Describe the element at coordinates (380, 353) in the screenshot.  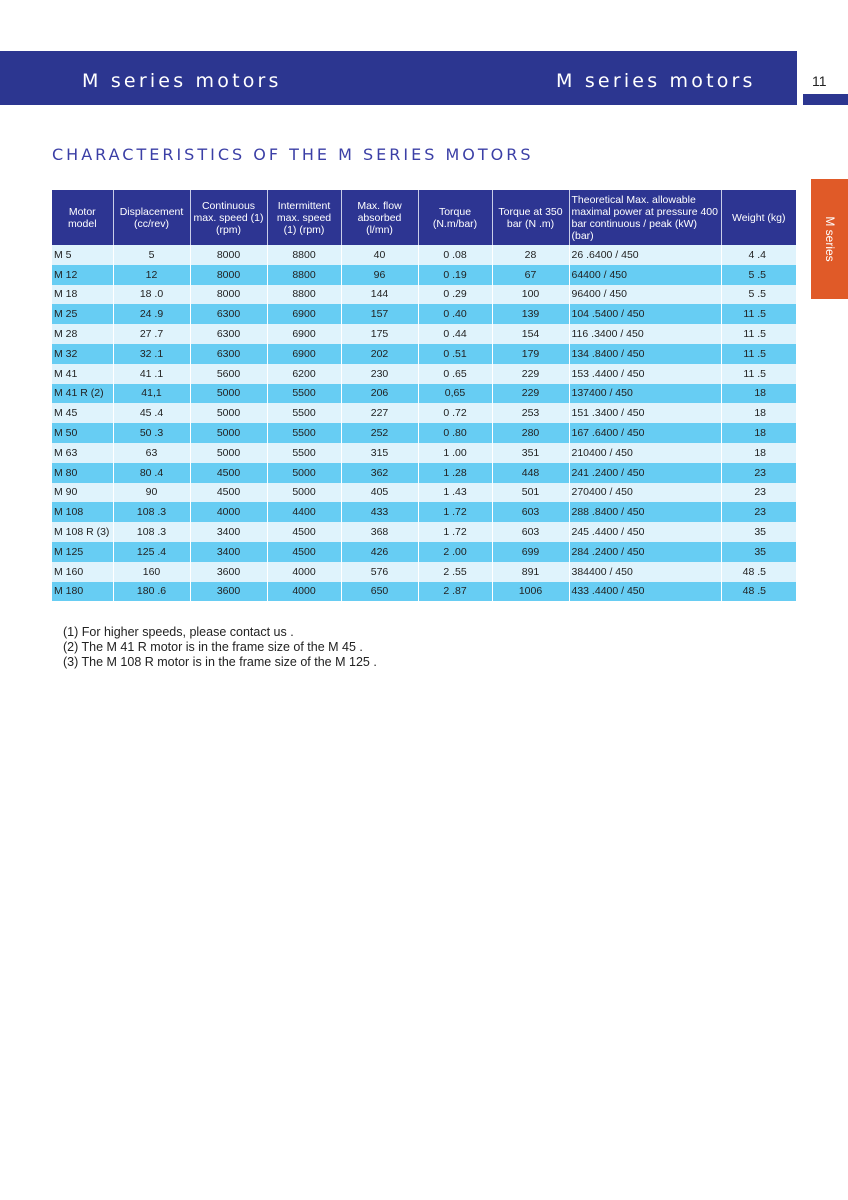
I see `cell-max-flow: 202` at that location.